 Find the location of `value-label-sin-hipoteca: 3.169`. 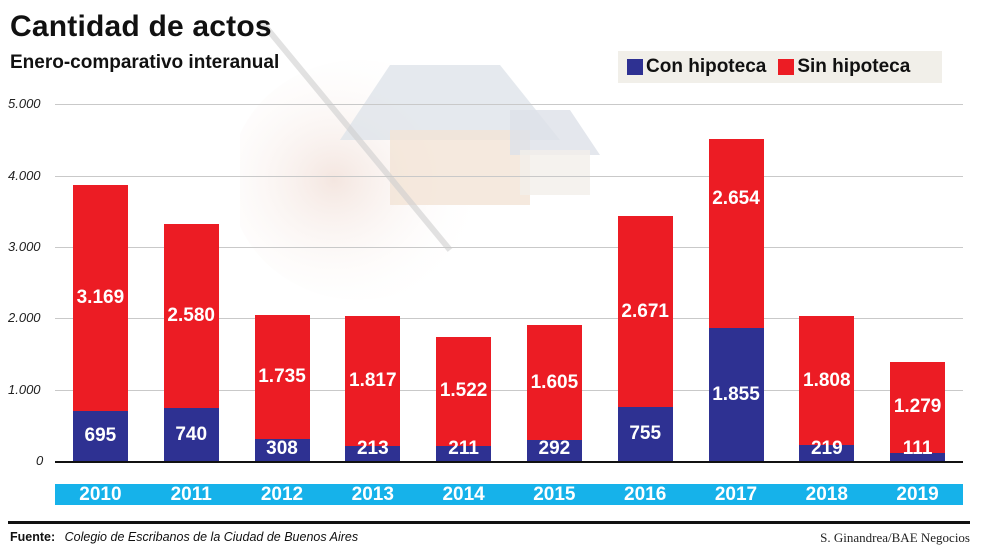

value-label-sin-hipoteca: 3.169 is located at coordinates (100, 297).